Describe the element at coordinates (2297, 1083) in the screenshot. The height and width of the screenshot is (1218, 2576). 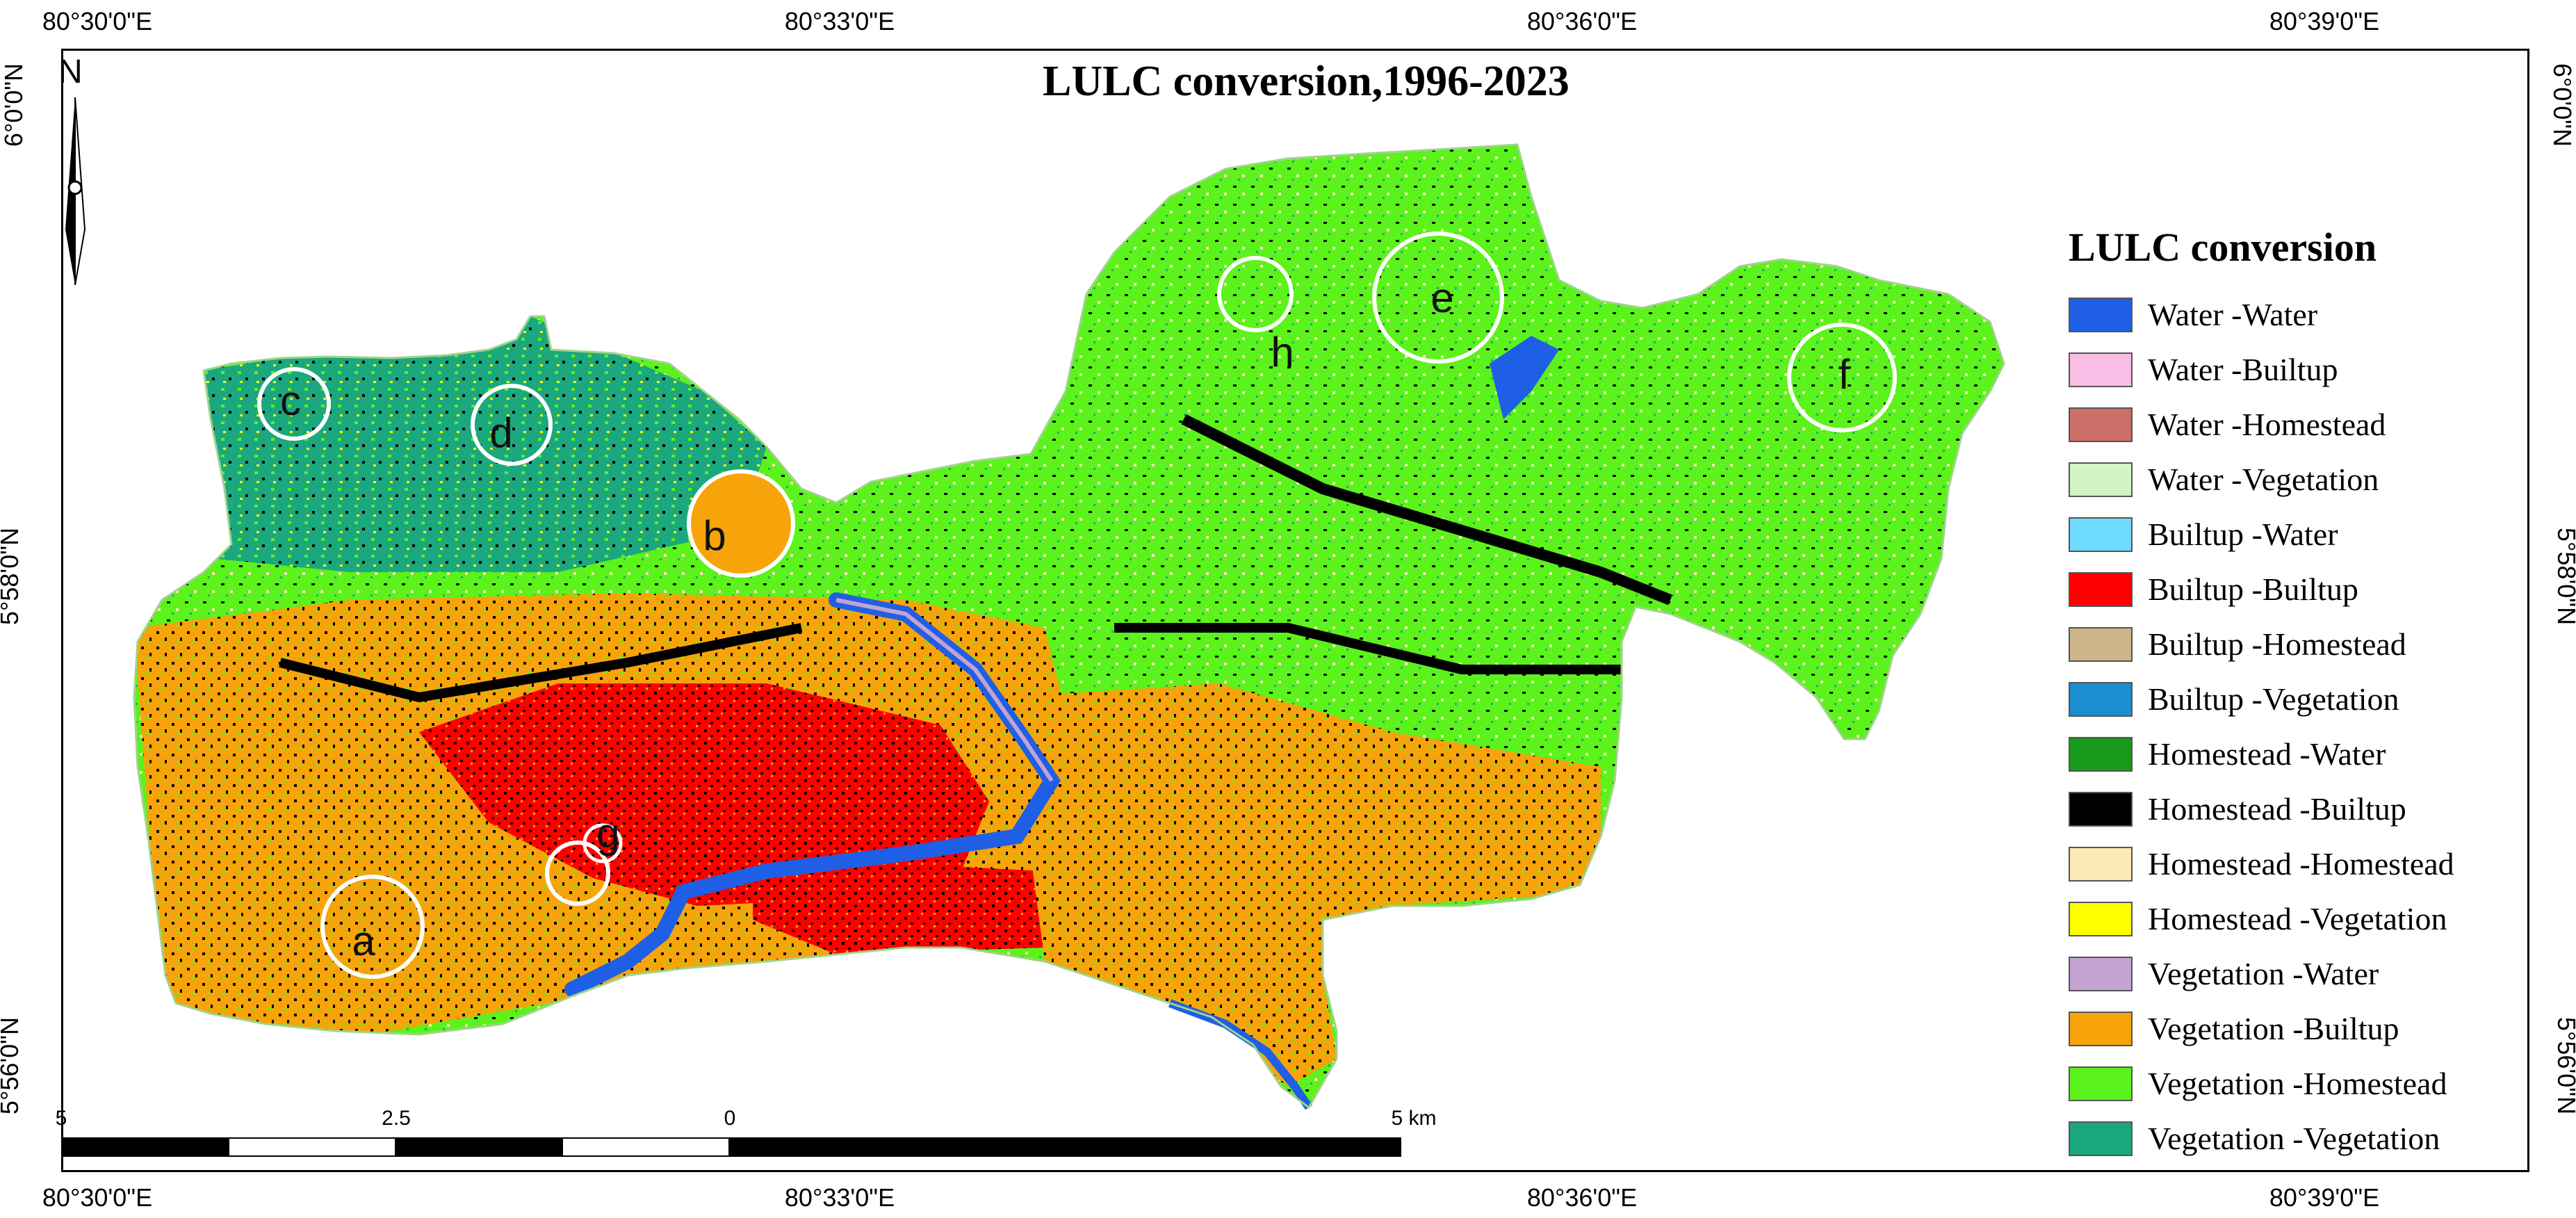
I see `legend-label: Vegetation -Homestead` at that location.